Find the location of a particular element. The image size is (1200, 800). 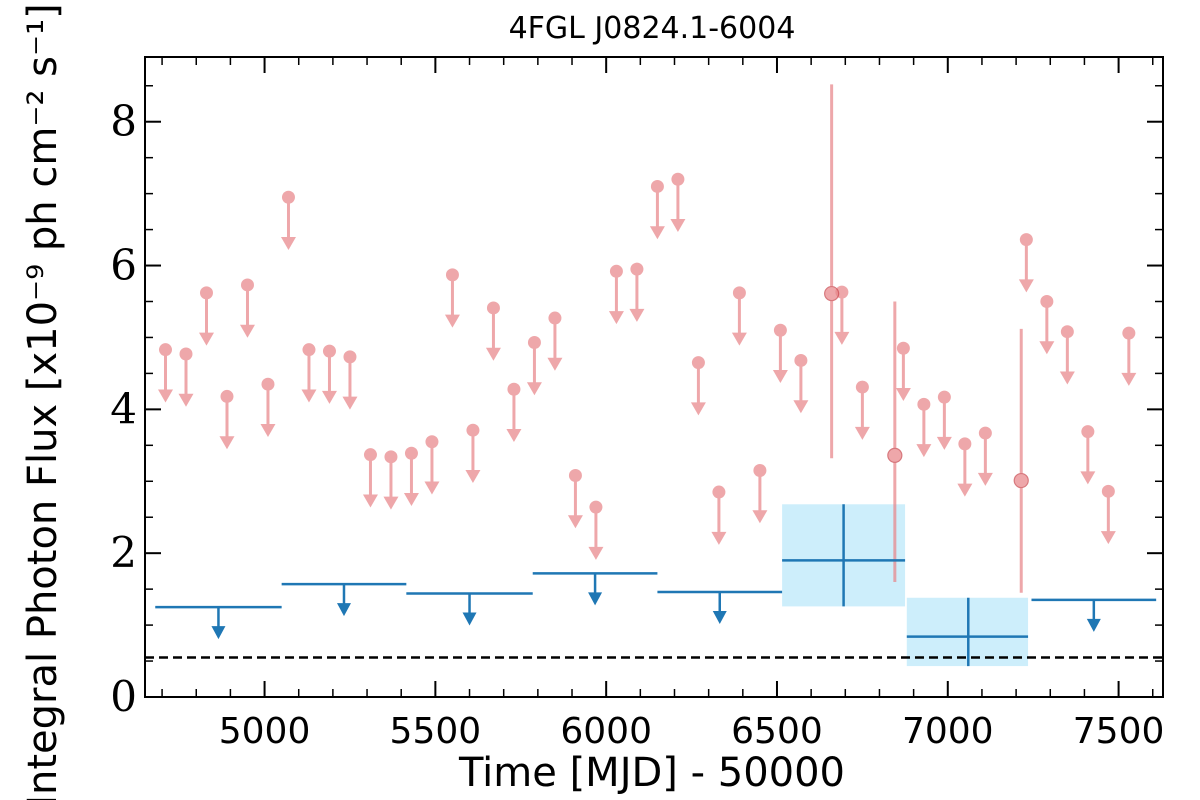

x-tick-label: 6000 is located at coordinates (606, 731).